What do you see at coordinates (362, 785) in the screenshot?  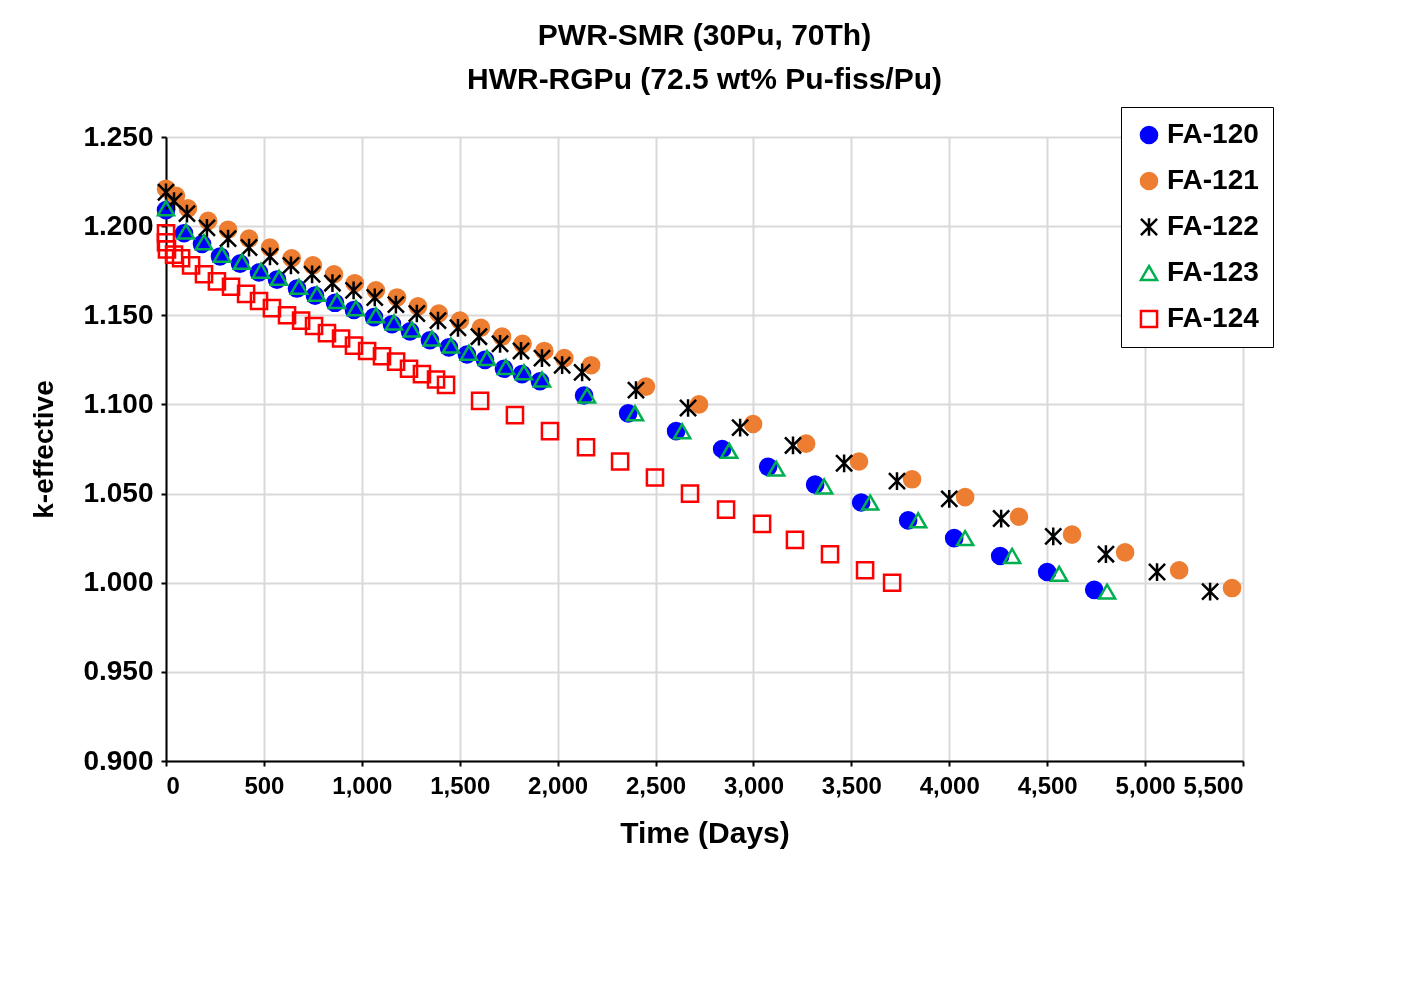 I see `x-tick-label: 1,000` at bounding box center [362, 785].